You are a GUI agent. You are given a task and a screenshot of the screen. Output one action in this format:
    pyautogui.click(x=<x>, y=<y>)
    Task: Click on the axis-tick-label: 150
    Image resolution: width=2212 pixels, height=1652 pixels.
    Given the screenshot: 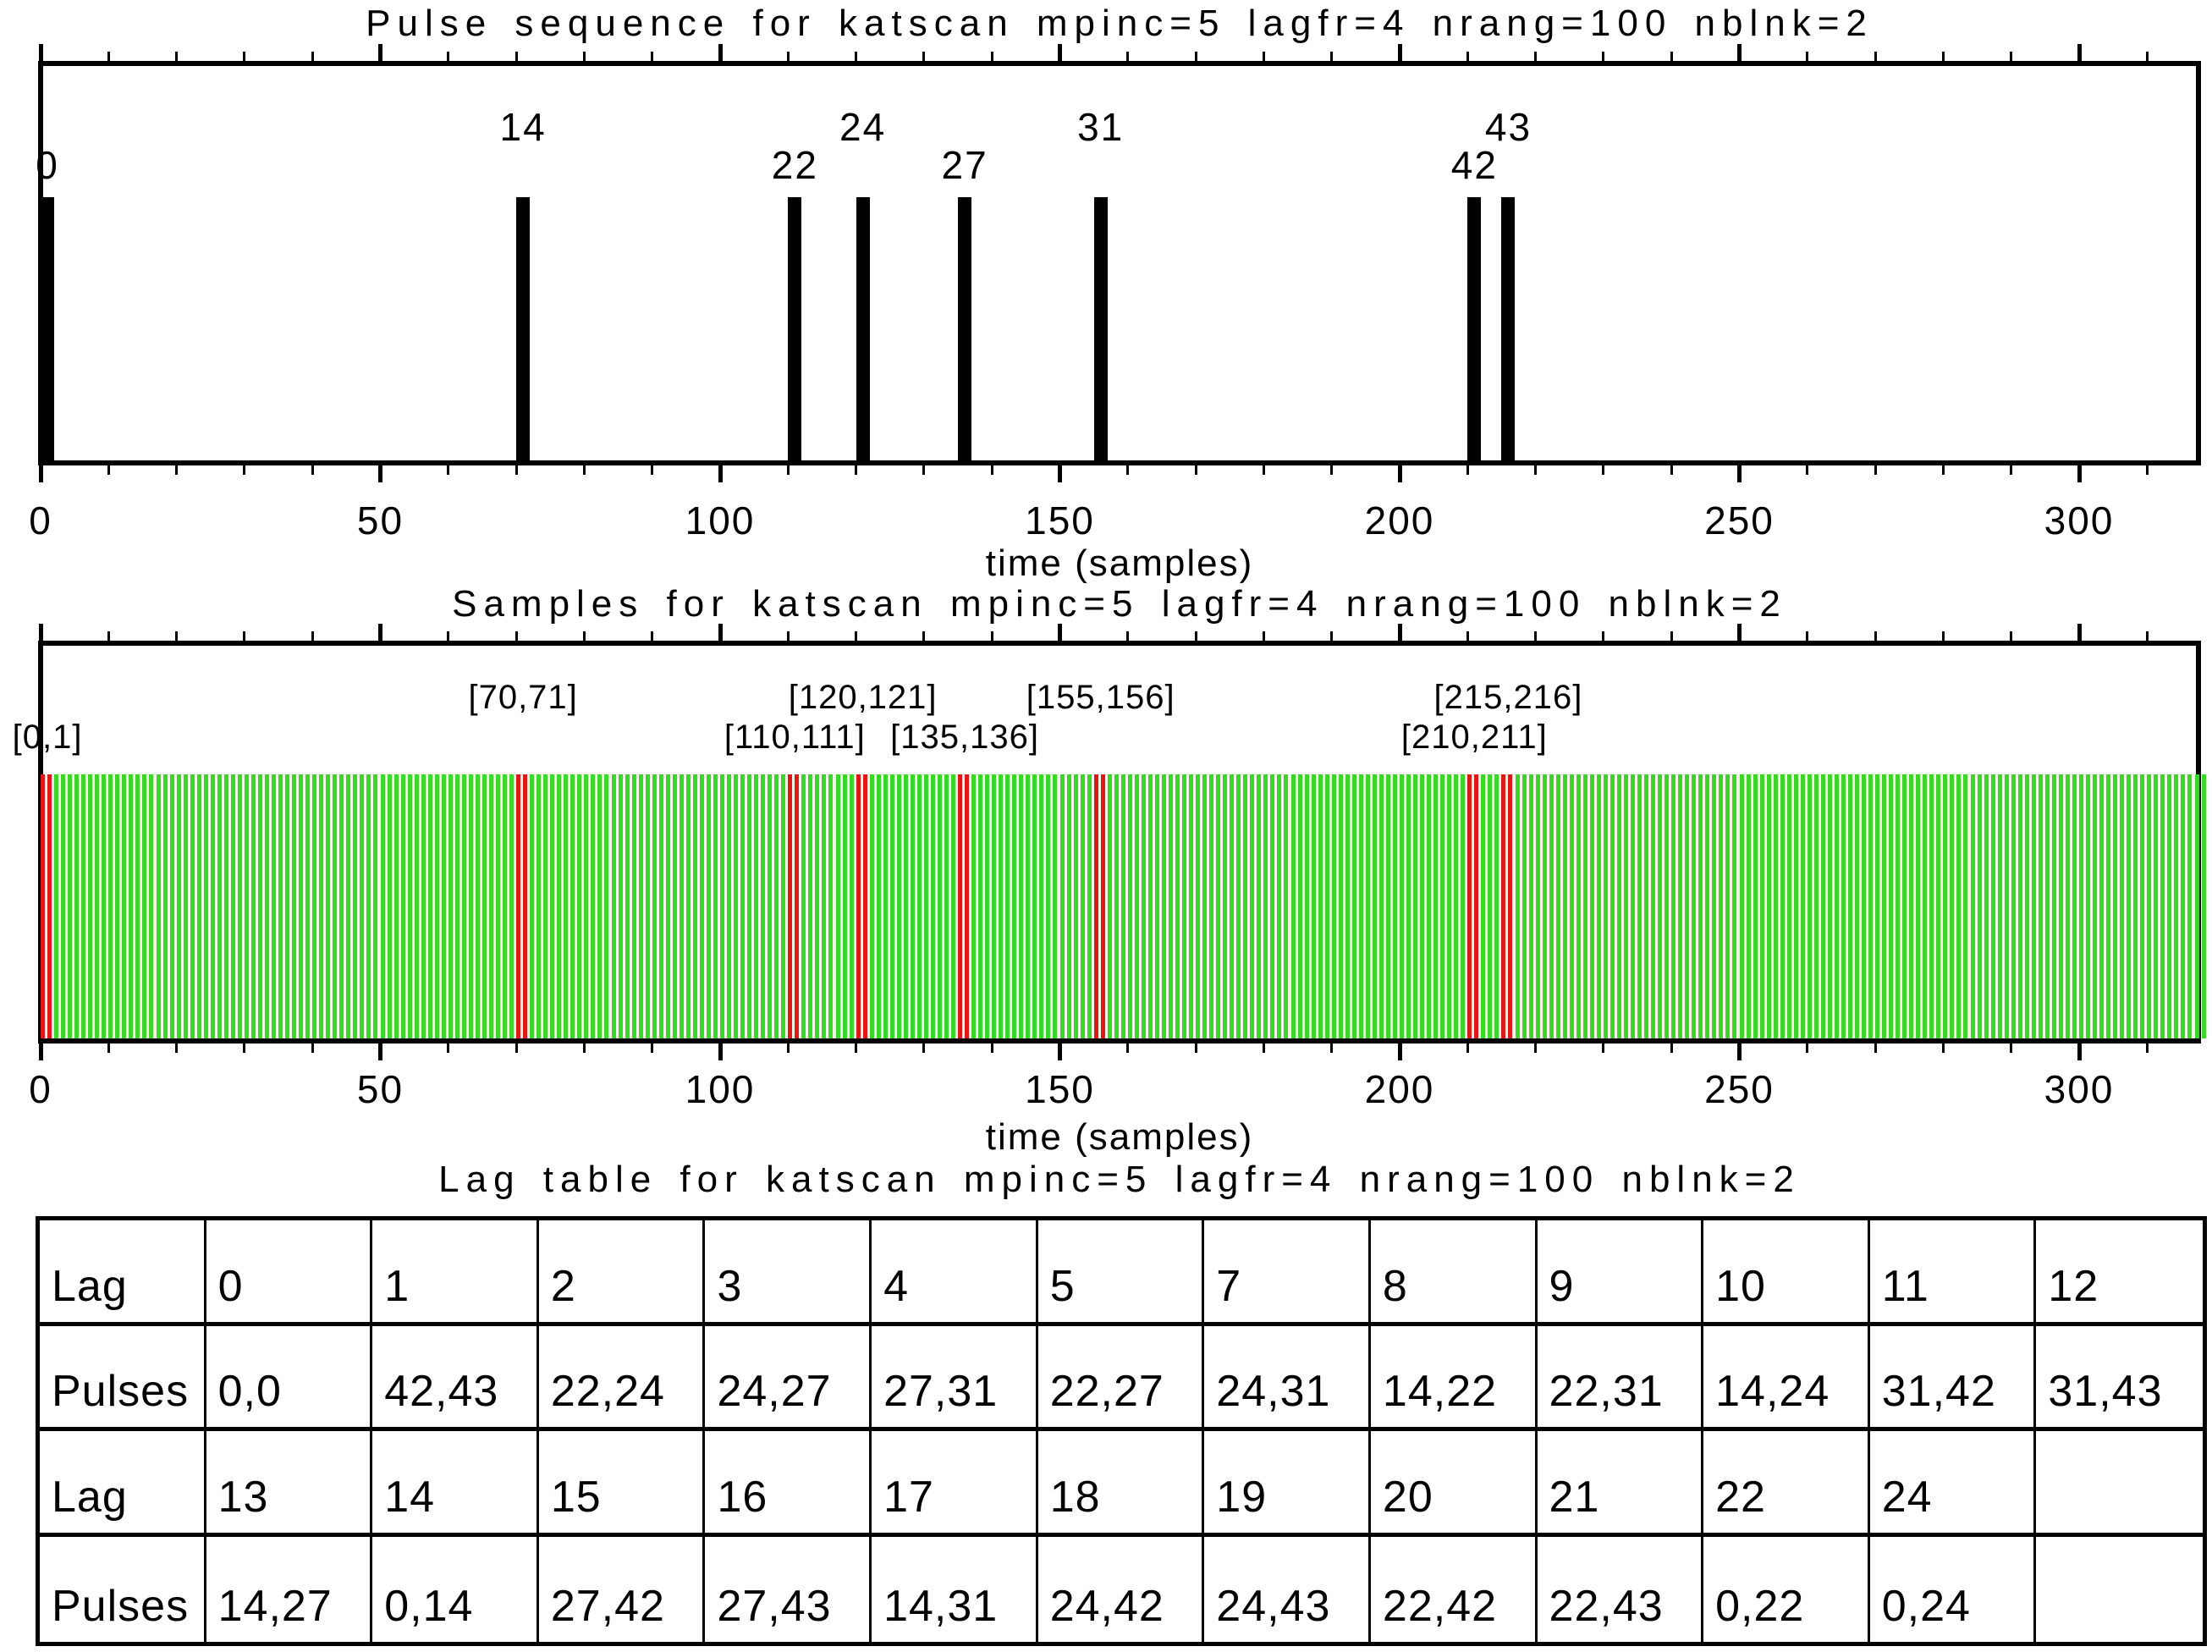 What is the action you would take?
    pyautogui.click(x=1060, y=520)
    